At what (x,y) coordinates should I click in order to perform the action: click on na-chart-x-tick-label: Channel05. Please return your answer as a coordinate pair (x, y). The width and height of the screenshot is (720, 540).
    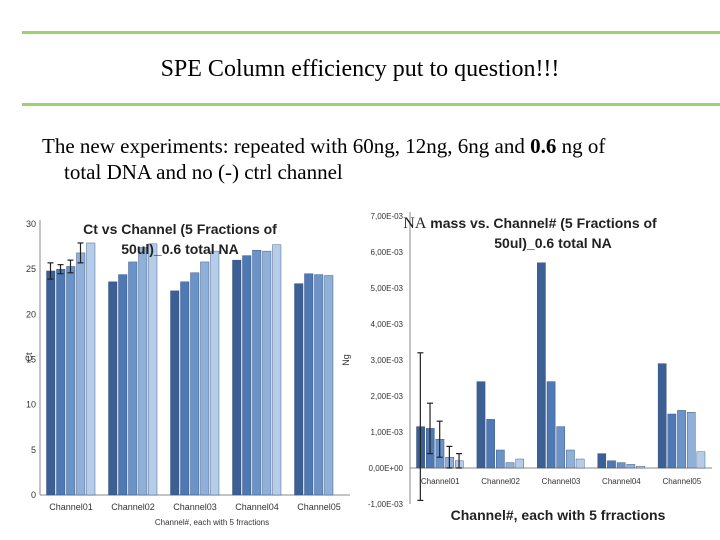
    Looking at the image, I should click on (681, 481).